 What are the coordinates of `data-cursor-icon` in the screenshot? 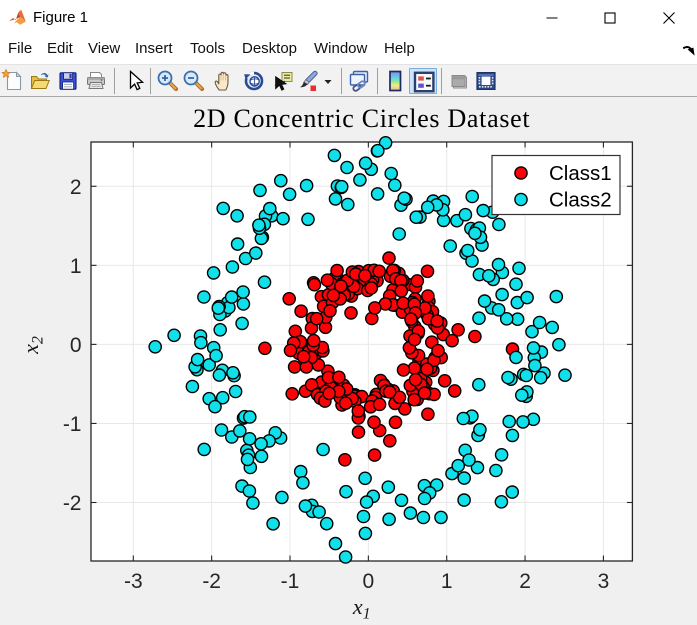 It's located at (283, 81).